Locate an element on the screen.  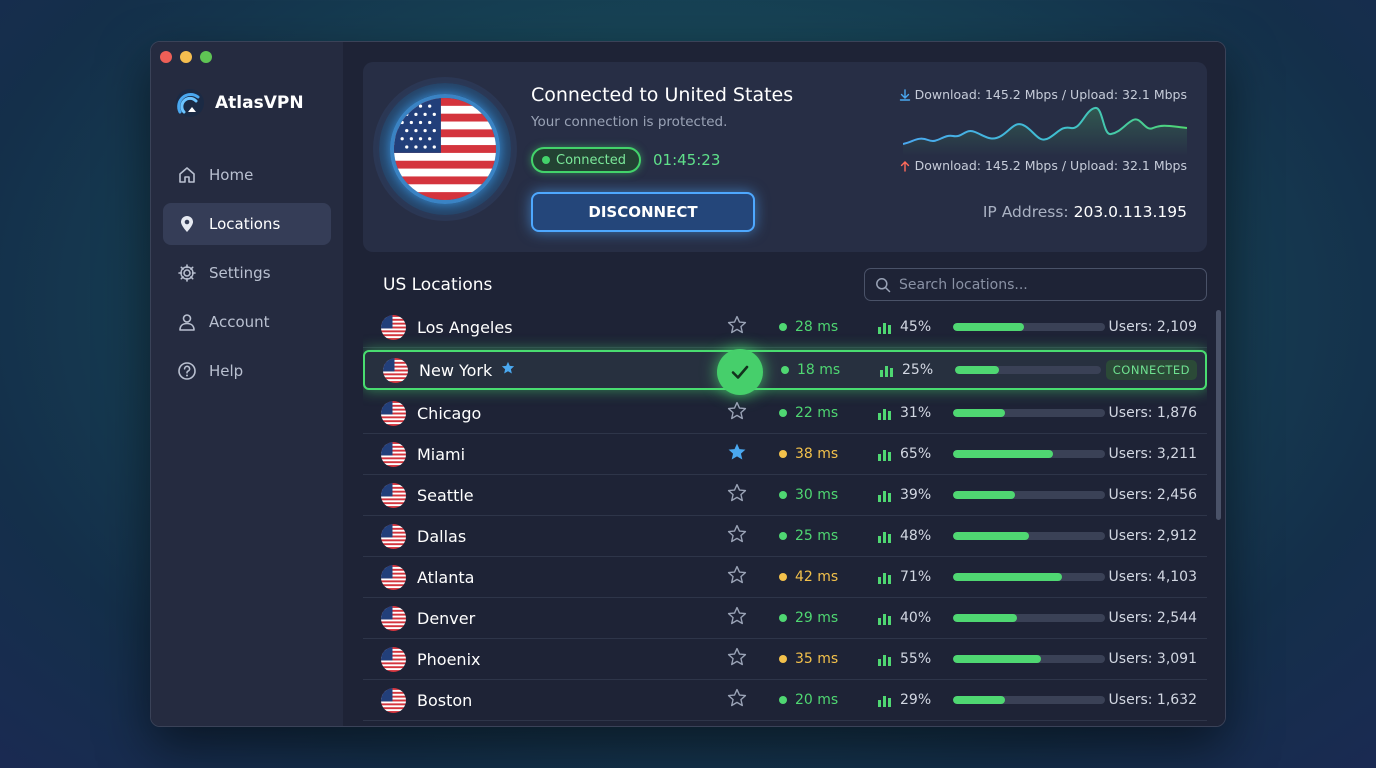
app-name: AtlasVPN is located at coordinates (259, 103).